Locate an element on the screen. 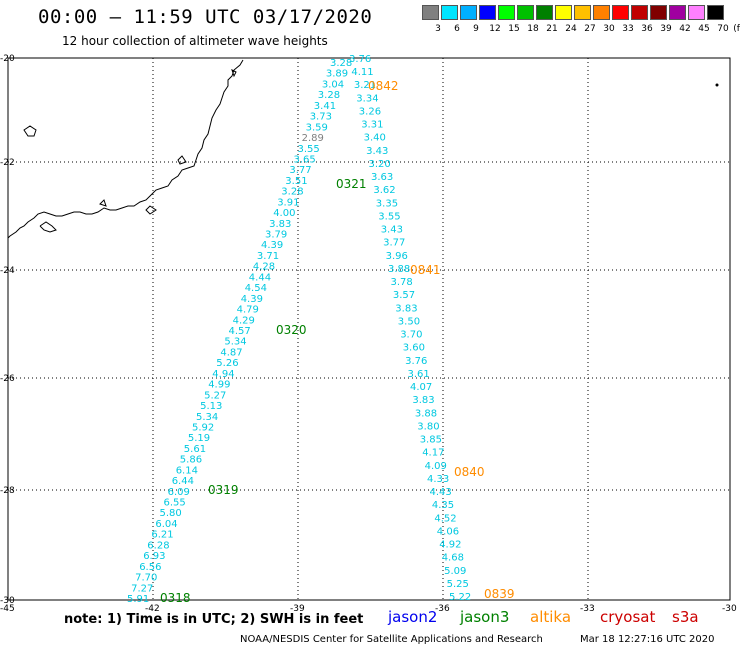  wave-height-value: 3.70 is located at coordinates (411, 335).